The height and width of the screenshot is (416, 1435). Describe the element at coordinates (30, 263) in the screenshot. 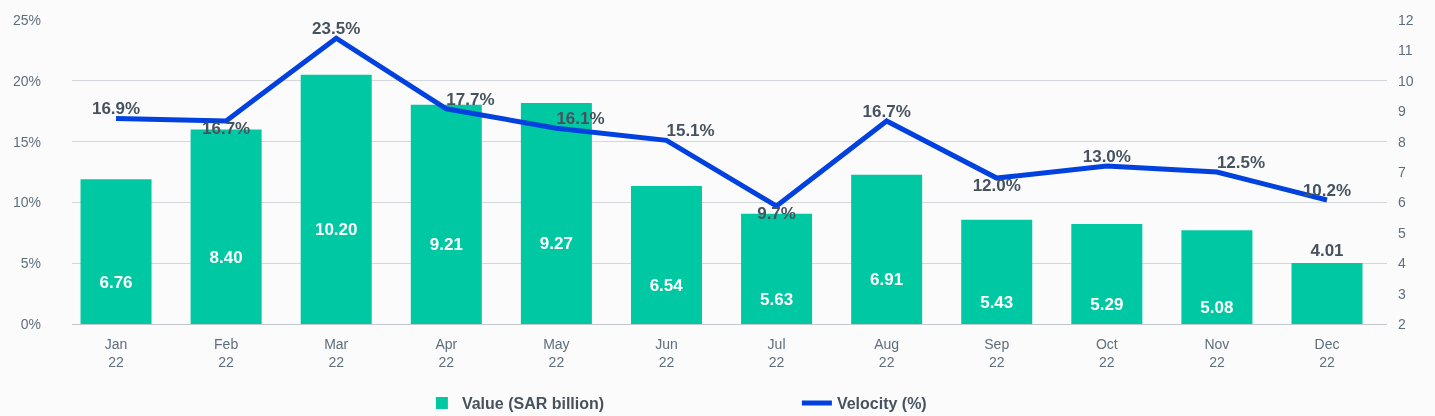

I see `y-tick-label: 5%` at that location.